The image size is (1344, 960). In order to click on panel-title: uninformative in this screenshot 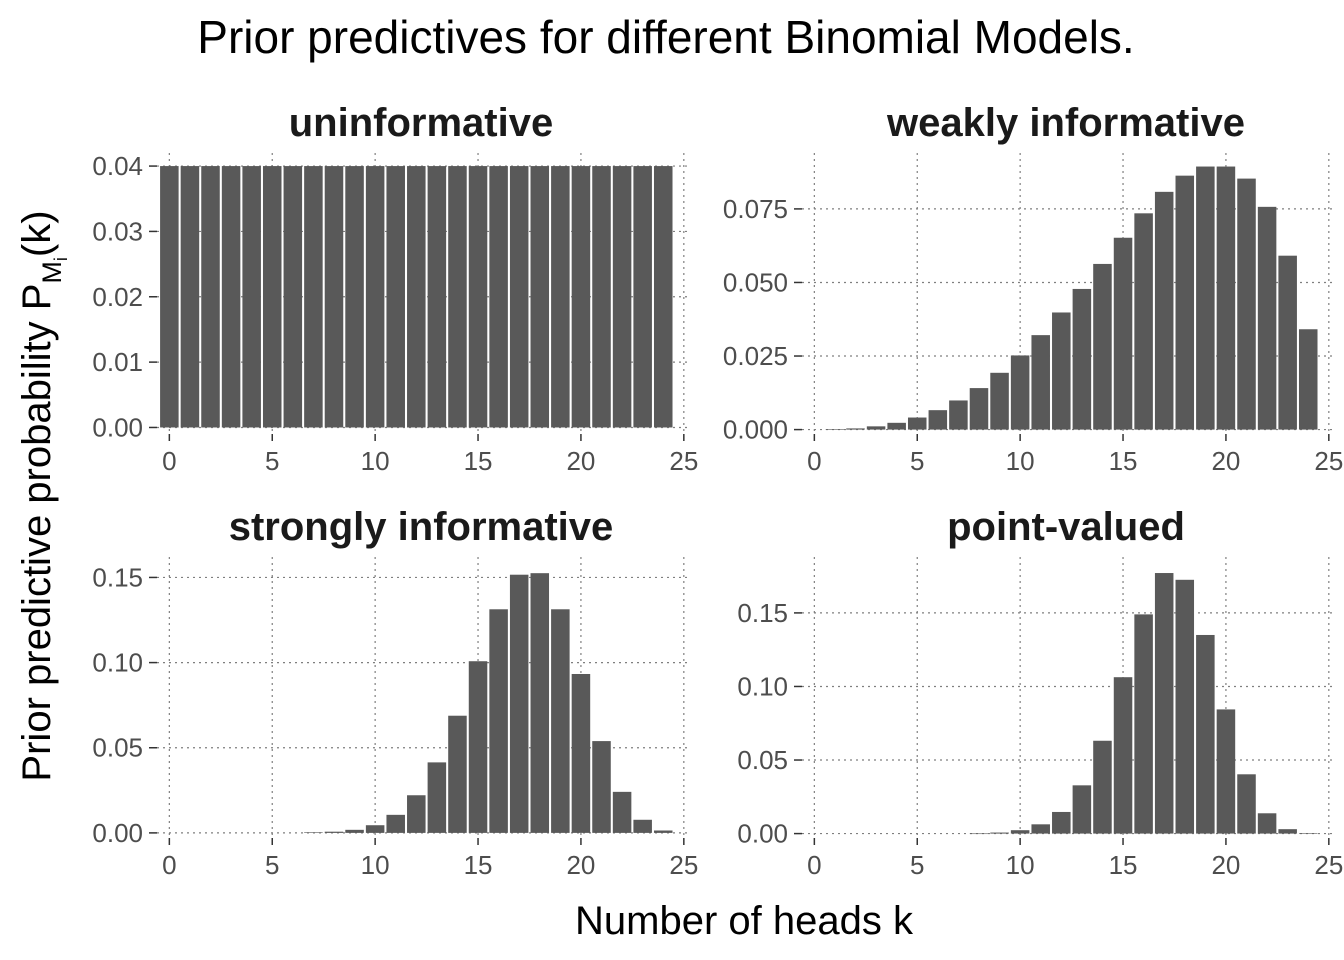, I will do `click(421, 123)`.